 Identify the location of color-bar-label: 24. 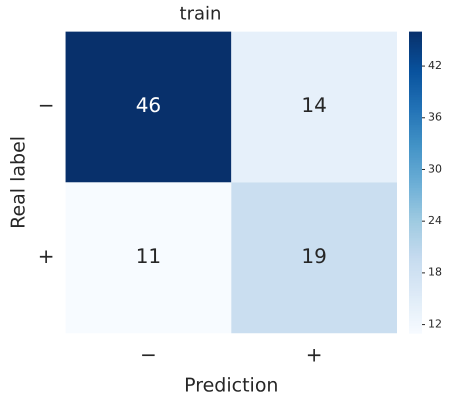
(435, 221).